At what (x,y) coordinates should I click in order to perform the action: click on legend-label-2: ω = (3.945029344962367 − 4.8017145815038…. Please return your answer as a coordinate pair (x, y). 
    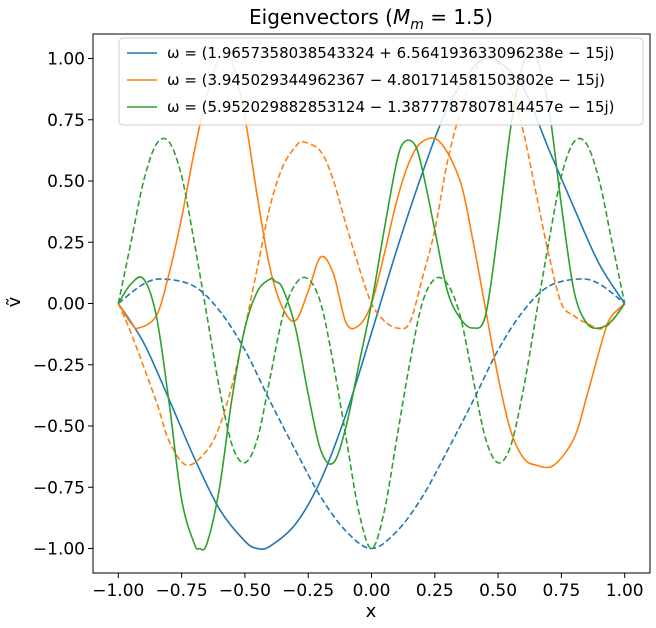
    Looking at the image, I should click on (386, 80).